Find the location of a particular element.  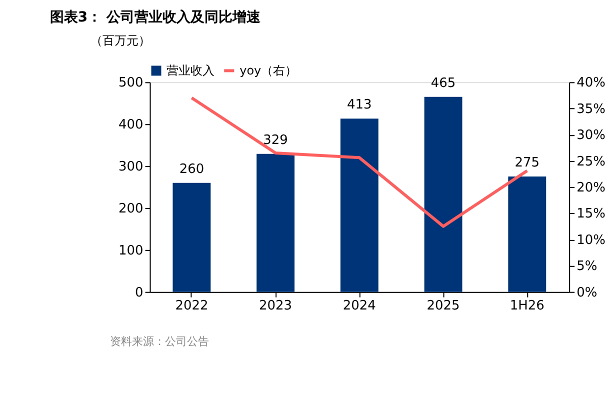

x-tick-label: 2024 is located at coordinates (359, 306).